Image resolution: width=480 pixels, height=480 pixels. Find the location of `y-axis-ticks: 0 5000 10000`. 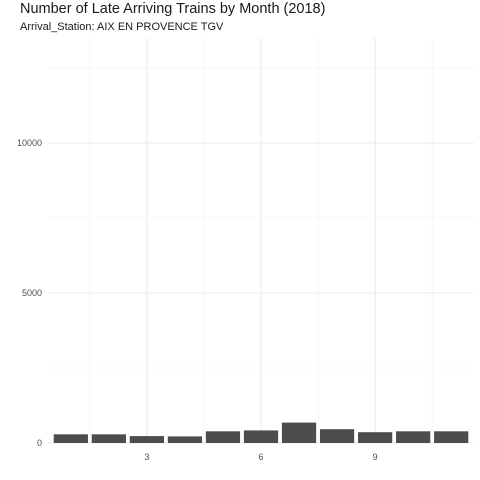

y-axis-ticks: 0 5000 10000 is located at coordinates (29, 293).